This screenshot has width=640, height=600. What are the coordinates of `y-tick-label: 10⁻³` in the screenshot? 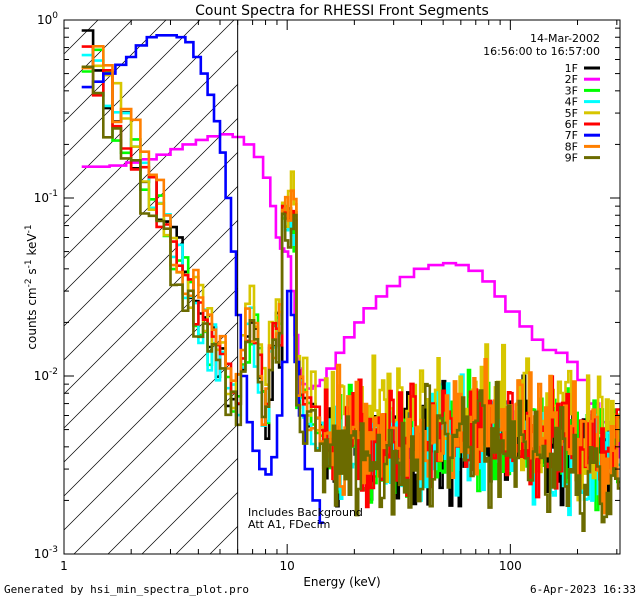 It's located at (46, 553).